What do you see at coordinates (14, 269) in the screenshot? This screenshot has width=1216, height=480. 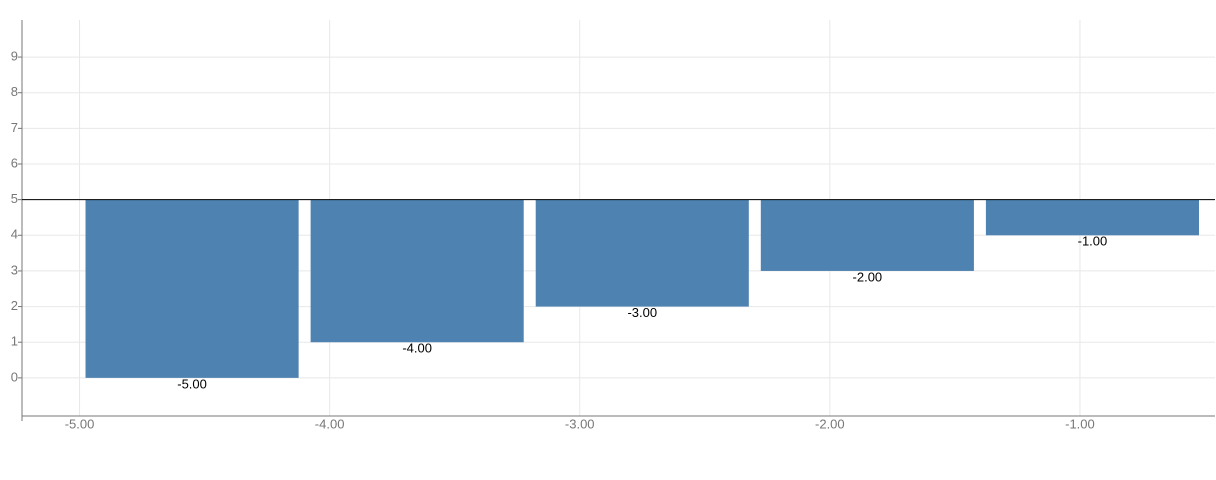 I see `y-tick-label: 3` at bounding box center [14, 269].